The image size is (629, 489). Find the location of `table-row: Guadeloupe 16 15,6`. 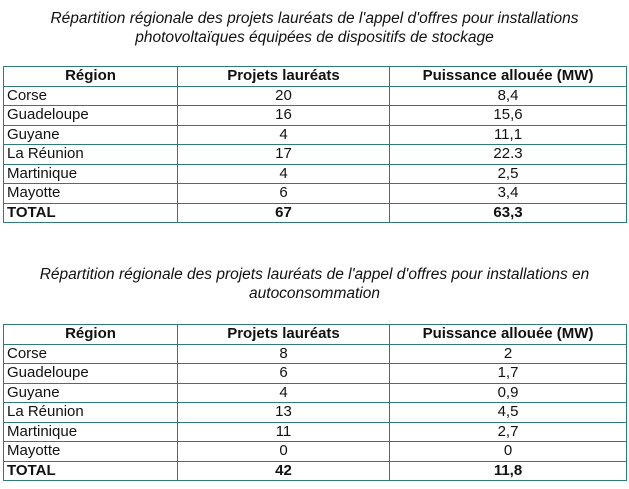

table-row: Guadeloupe 16 15,6 is located at coordinates (315, 115).